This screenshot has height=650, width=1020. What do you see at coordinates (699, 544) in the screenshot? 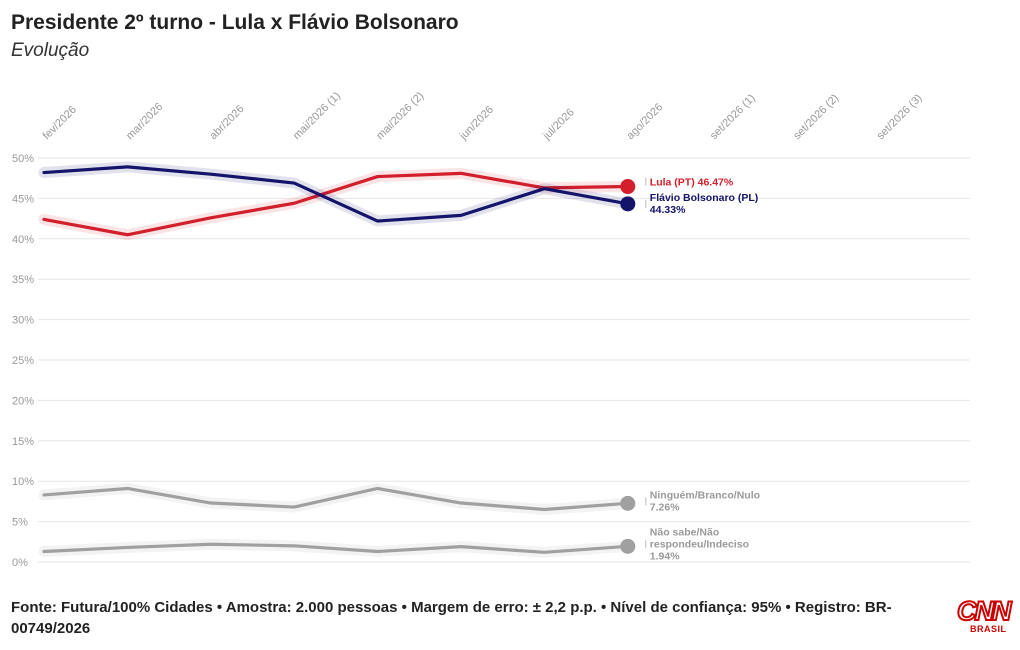
I see `series-end-label: respondeu/Indeciso` at bounding box center [699, 544].